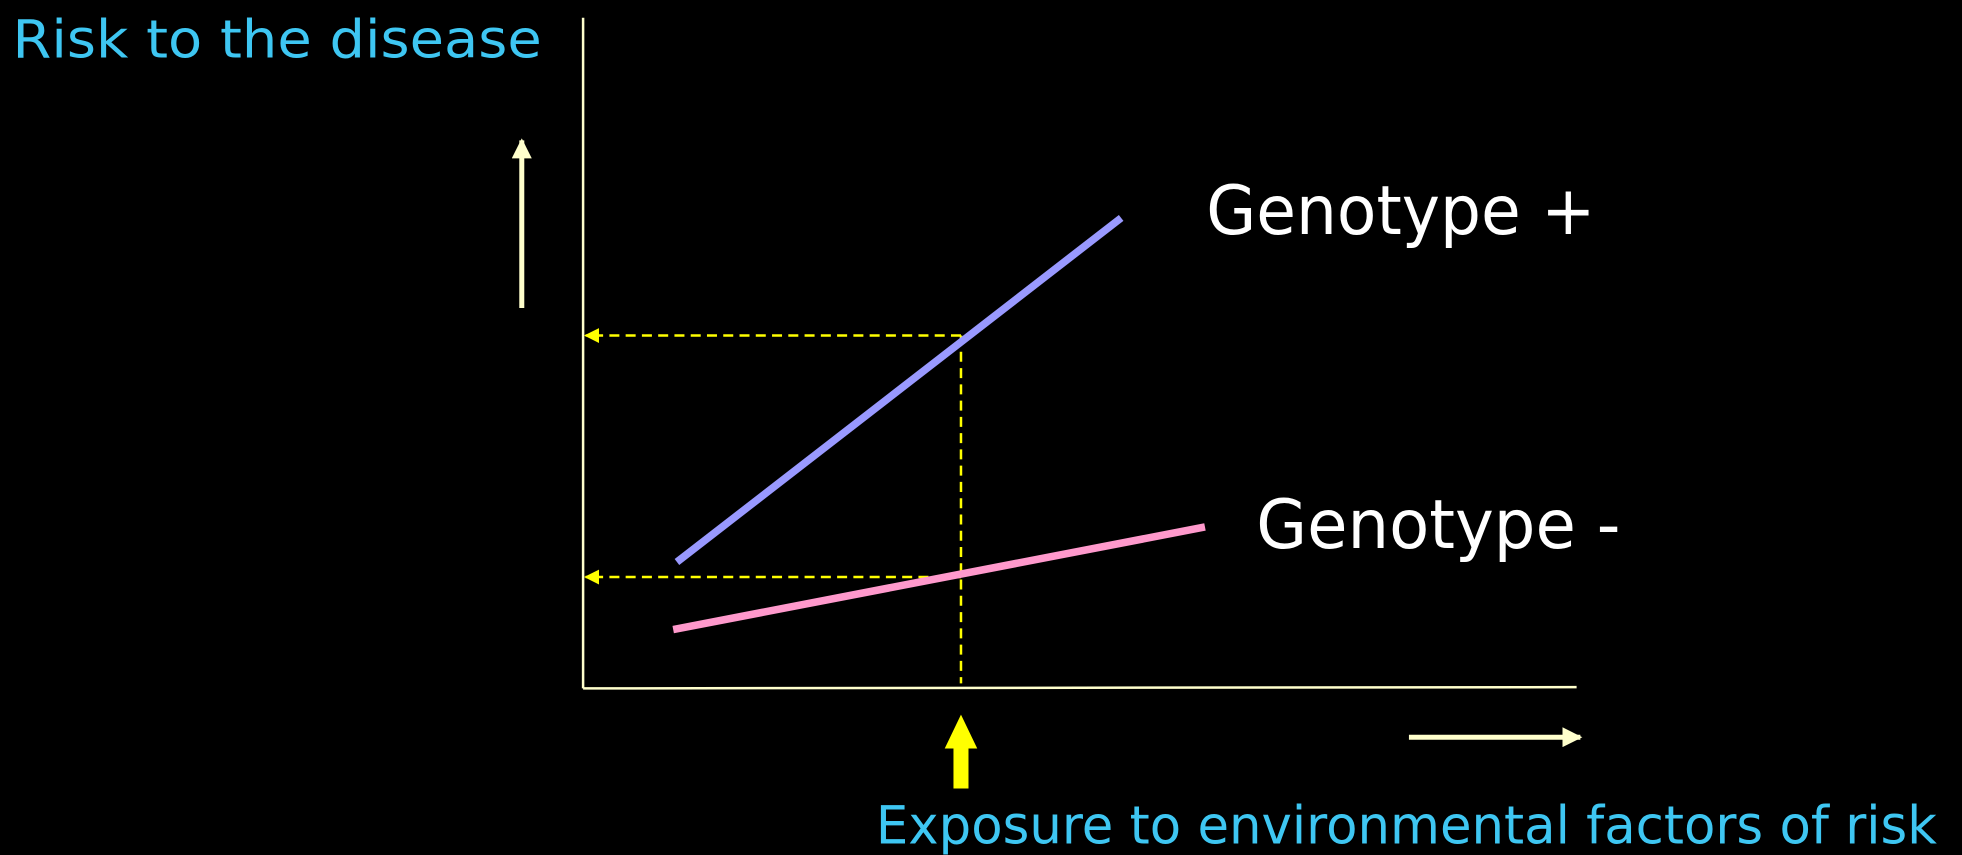 The width and height of the screenshot is (1962, 855). Describe the element at coordinates (1438, 524) in the screenshot. I see `line-label: Genotype -` at that location.